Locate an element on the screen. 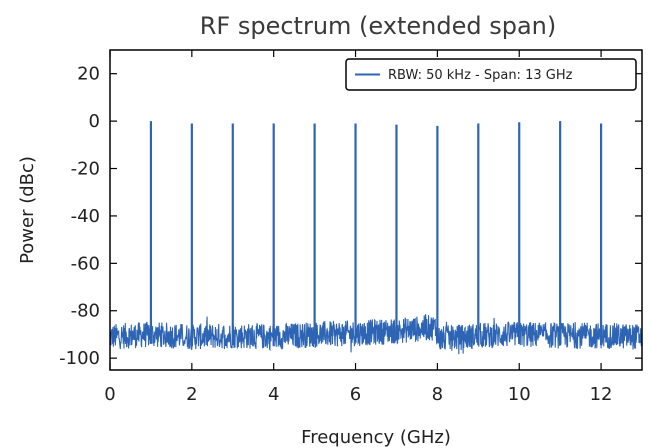  legend-label: RBW: 50 kHz - Span: 13 GHz is located at coordinates (480, 75).